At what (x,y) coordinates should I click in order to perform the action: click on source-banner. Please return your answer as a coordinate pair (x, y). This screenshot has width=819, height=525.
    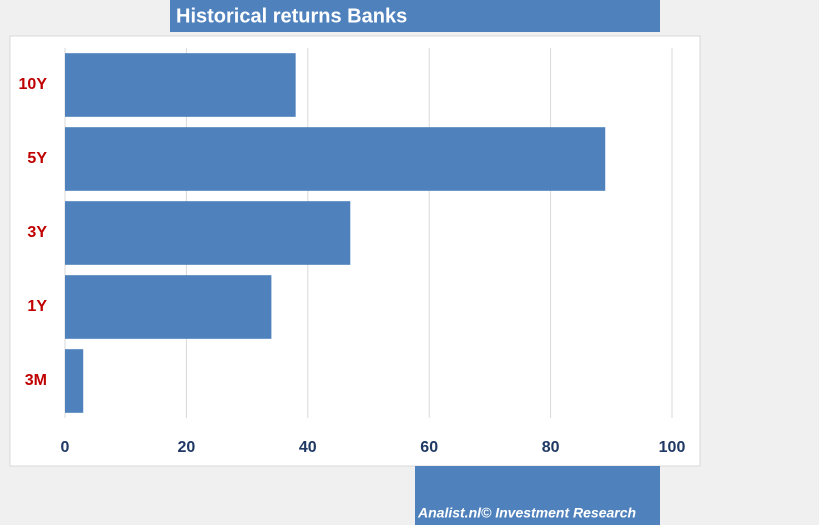
    Looking at the image, I should click on (537, 495).